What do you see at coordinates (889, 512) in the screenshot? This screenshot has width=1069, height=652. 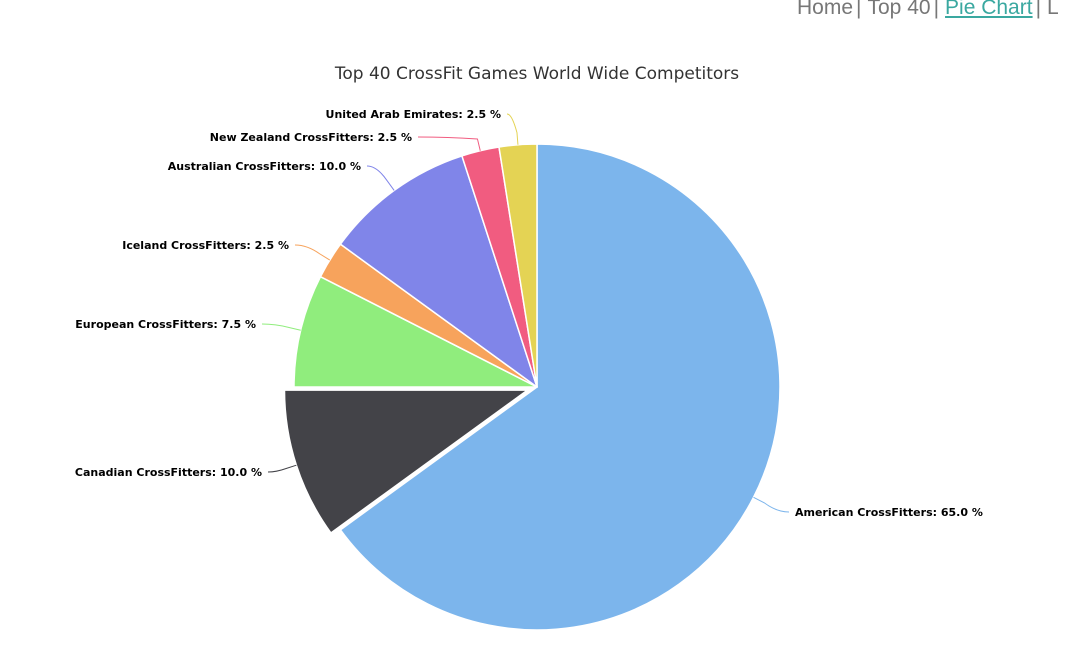 I see `data-label: American CrossFitters: 65.0 %` at bounding box center [889, 512].